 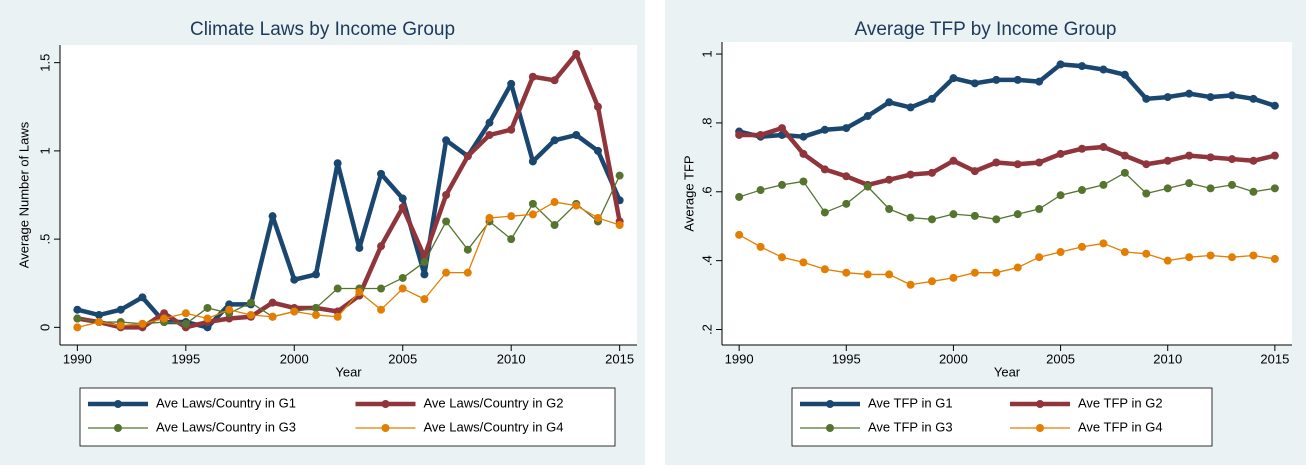 What do you see at coordinates (185, 358) in the screenshot?
I see `x-tick-label: 1995` at bounding box center [185, 358].